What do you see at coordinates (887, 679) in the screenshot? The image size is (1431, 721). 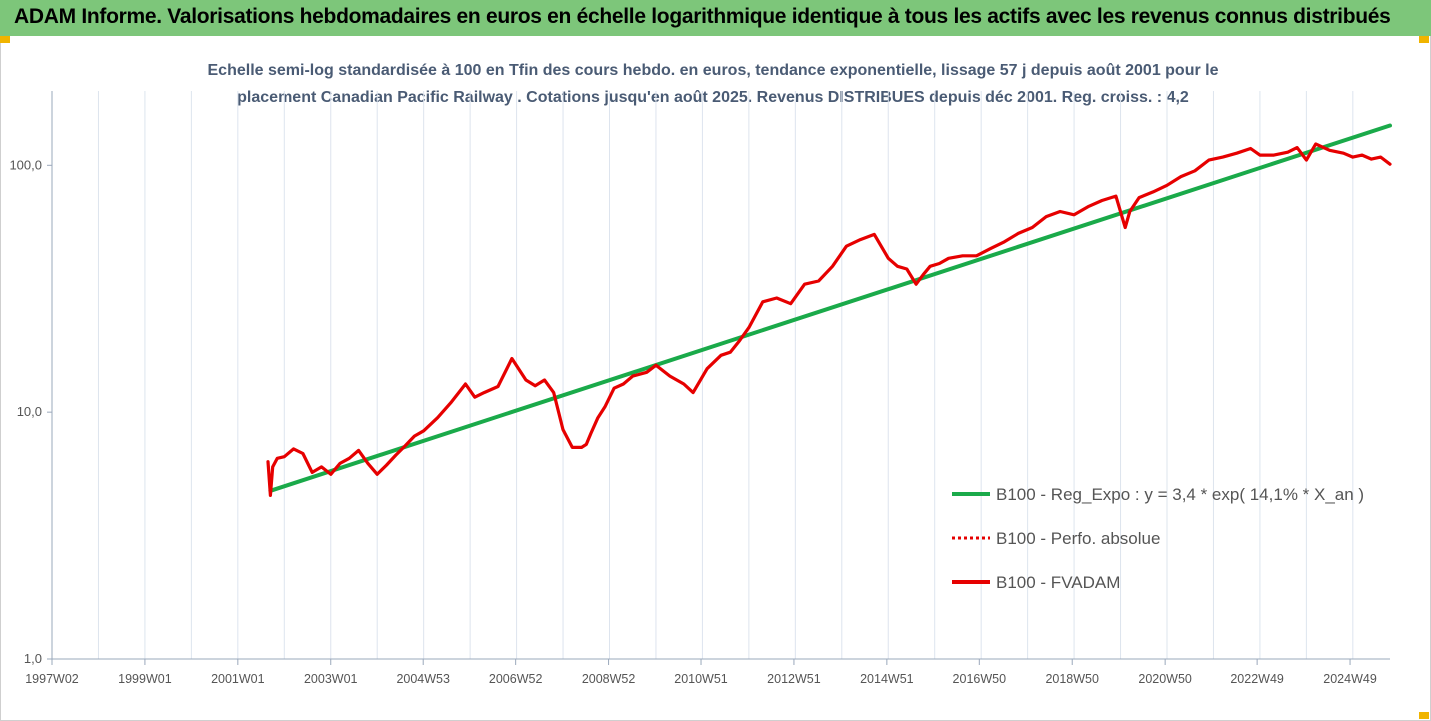 I see `x-tick-label: 2014W51` at bounding box center [887, 679].